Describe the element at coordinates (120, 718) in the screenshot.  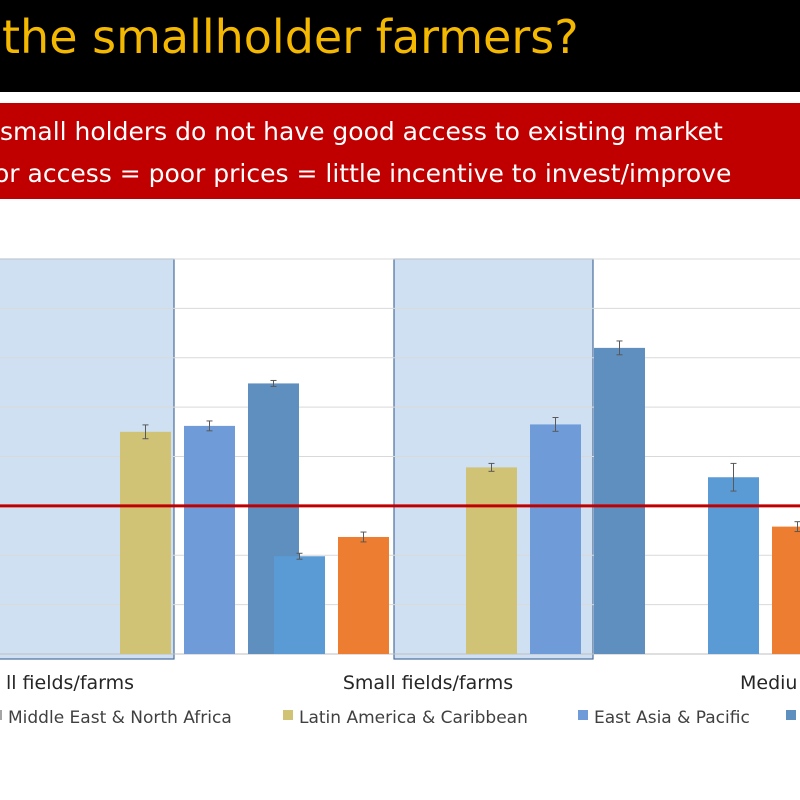
I see `legend-label: Middle East & North Africa` at that location.